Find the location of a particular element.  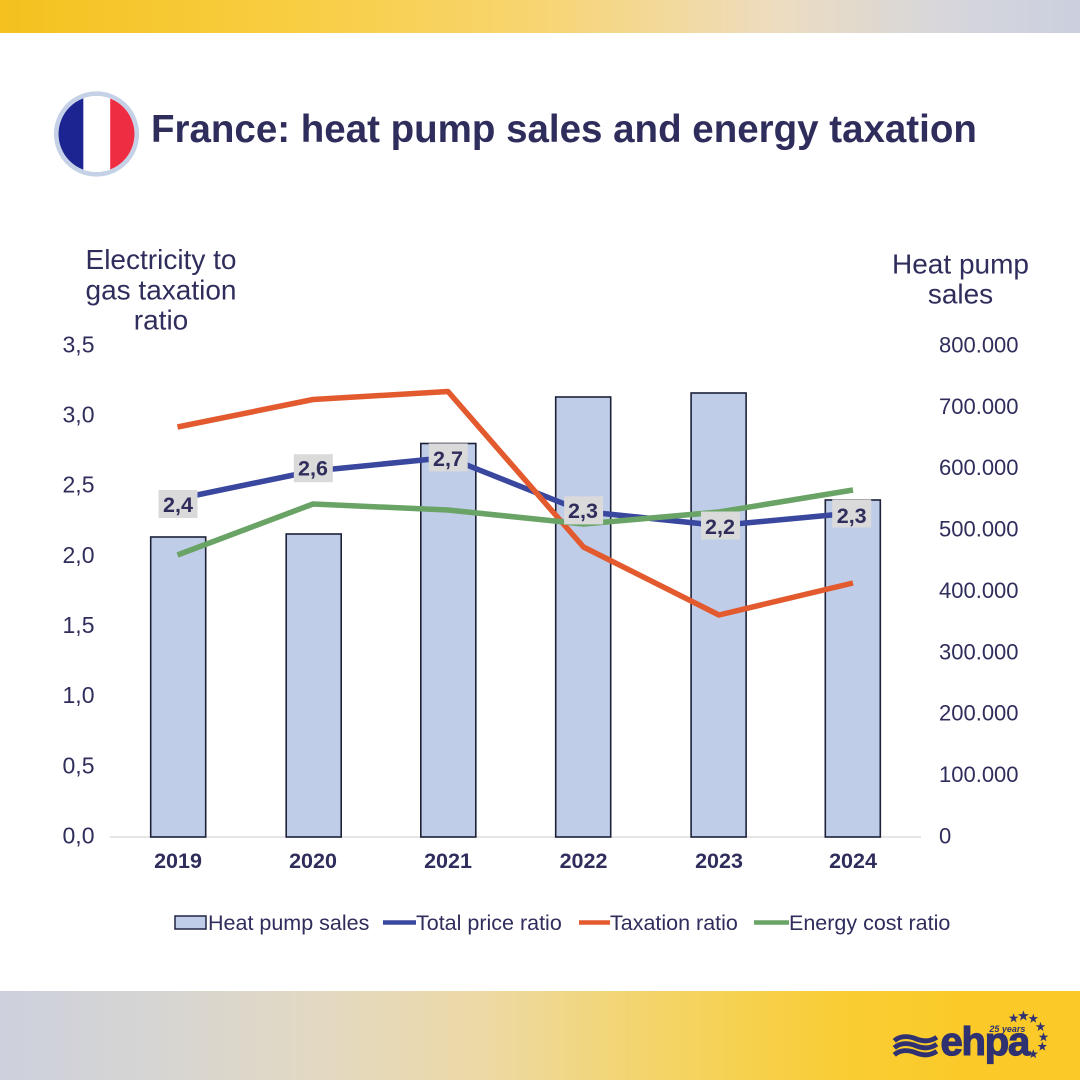

svg-text: 2020 is located at coordinates (313, 861).